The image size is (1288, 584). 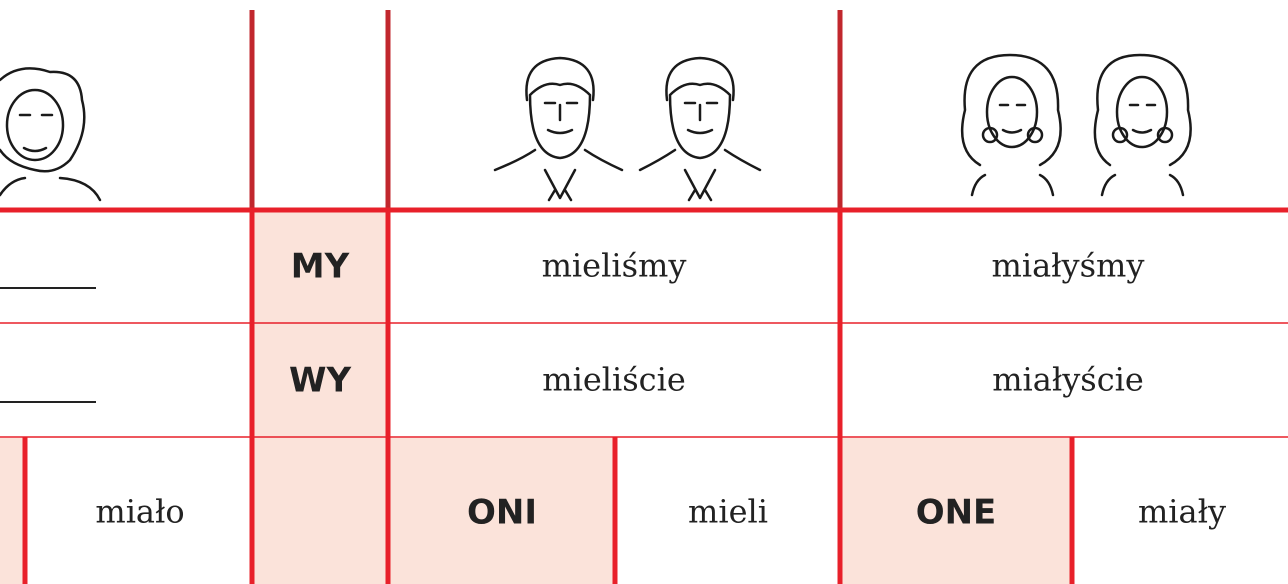 What do you see at coordinates (320, 267) in the screenshot?
I see `pronoun: MY` at bounding box center [320, 267].